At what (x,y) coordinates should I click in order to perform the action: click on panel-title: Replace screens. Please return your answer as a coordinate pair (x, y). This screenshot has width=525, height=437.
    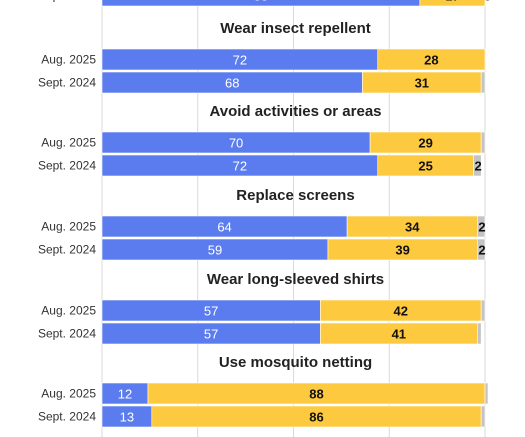
    Looking at the image, I should click on (295, 195).